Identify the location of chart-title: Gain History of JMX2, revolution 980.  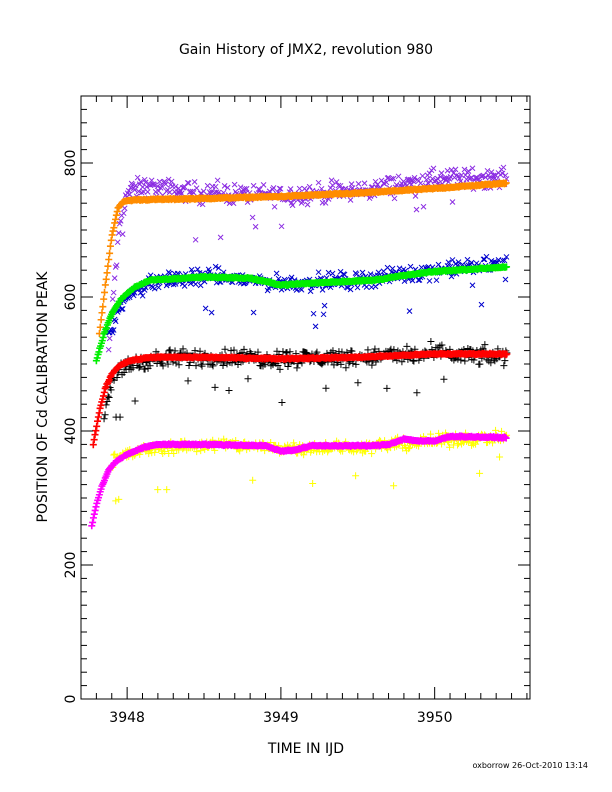
(306, 50).